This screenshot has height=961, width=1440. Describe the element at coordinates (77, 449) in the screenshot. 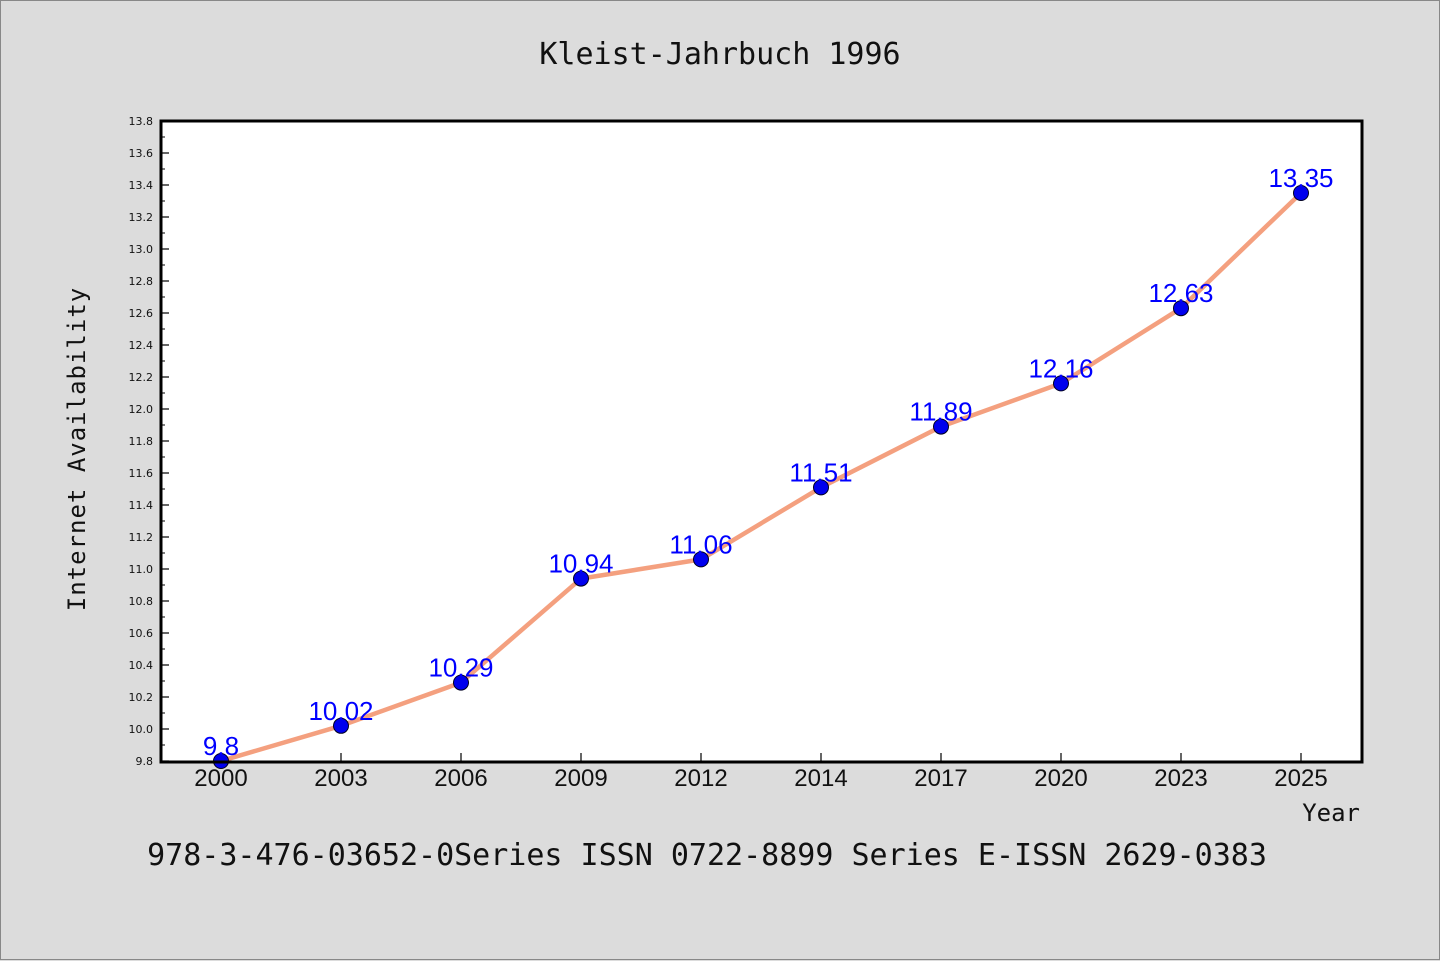

I see `y-axis-label: Internet Availability` at that location.